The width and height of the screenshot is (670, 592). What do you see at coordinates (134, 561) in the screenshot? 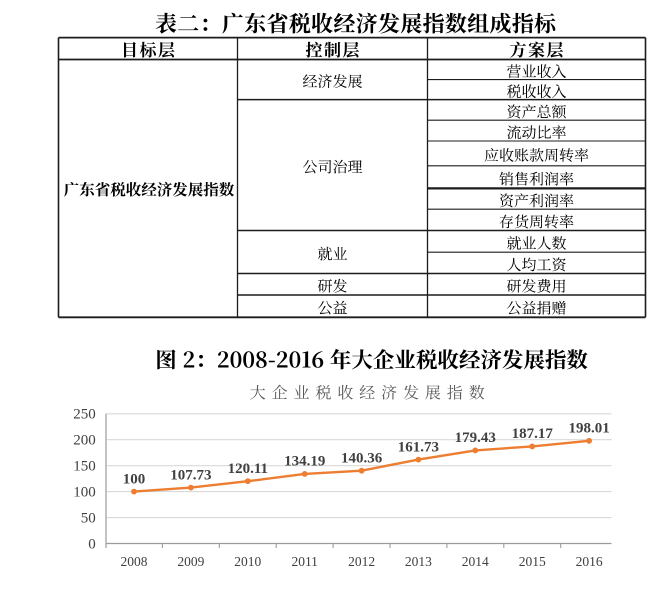
I see `svg-text: 2008` at bounding box center [134, 561].